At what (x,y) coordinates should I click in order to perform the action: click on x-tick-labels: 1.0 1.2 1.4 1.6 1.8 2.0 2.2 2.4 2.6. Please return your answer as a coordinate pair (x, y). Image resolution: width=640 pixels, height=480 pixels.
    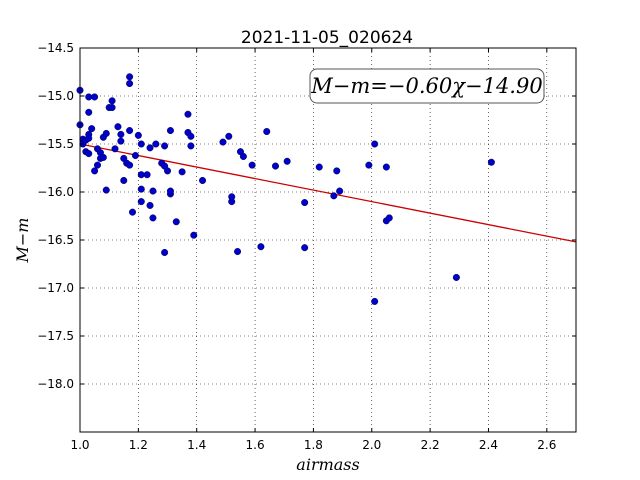
    Looking at the image, I should click on (313, 445).